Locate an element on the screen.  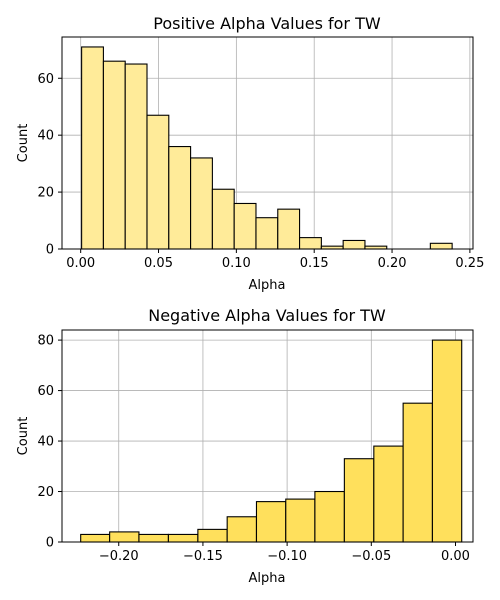
x-tick-label: −0.10 is located at coordinates (287, 556).